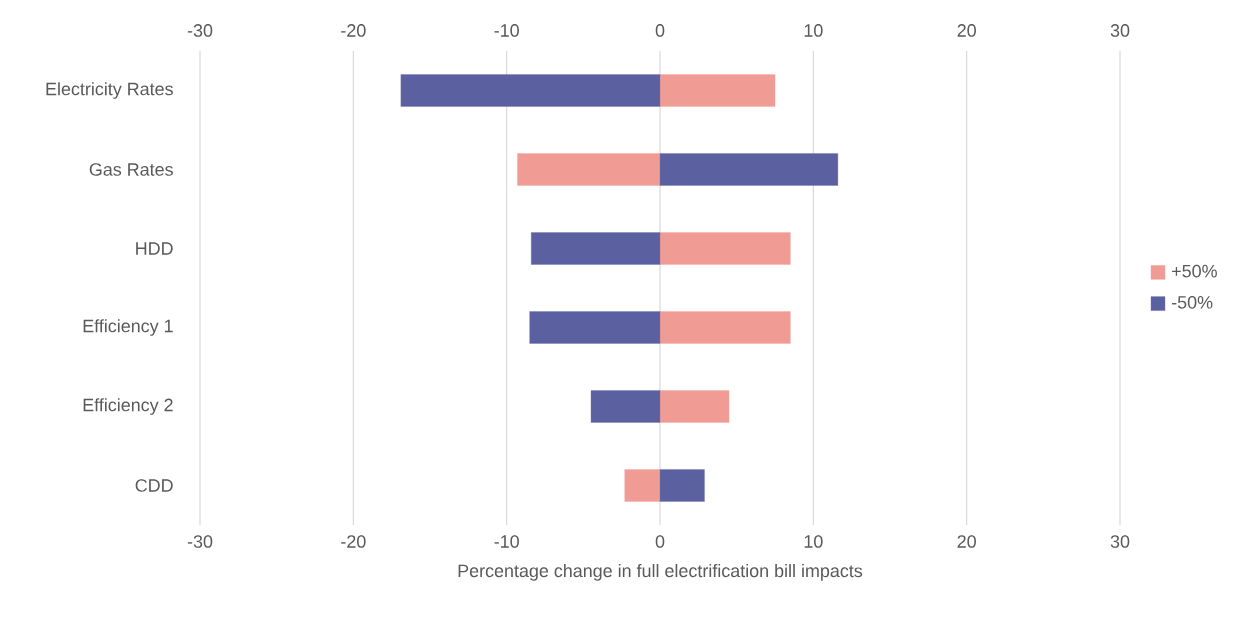 The image size is (1251, 620). I want to click on x2-tick-label: -30, so click(200, 30).